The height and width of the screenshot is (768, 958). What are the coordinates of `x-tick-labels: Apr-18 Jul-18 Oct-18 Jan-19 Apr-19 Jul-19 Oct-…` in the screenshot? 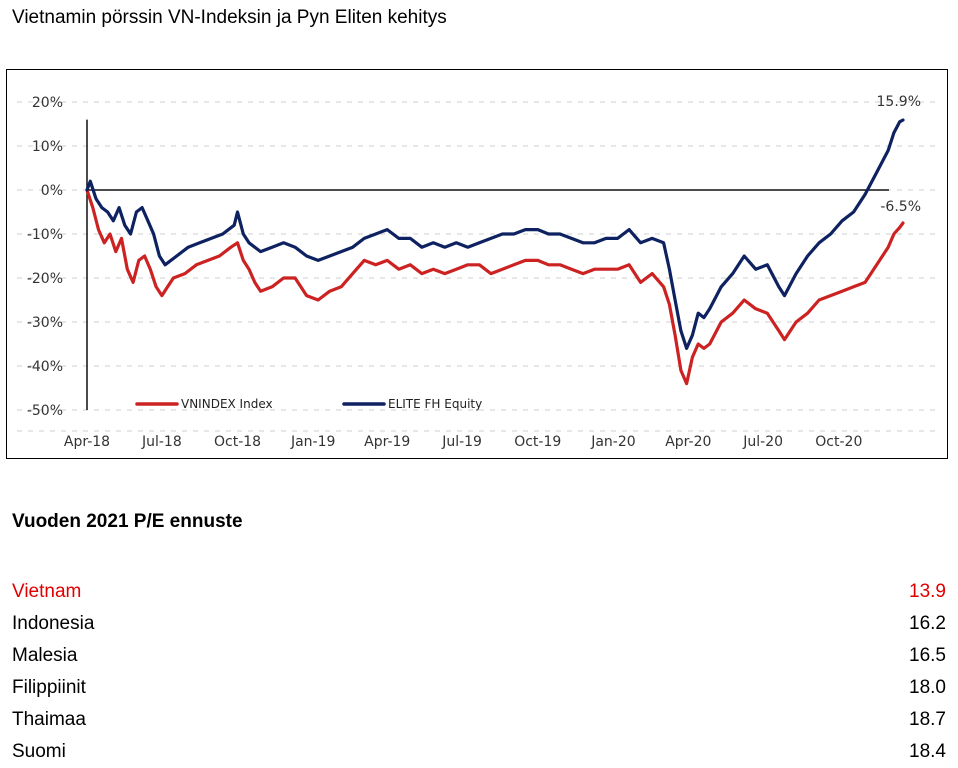 It's located at (463, 442).